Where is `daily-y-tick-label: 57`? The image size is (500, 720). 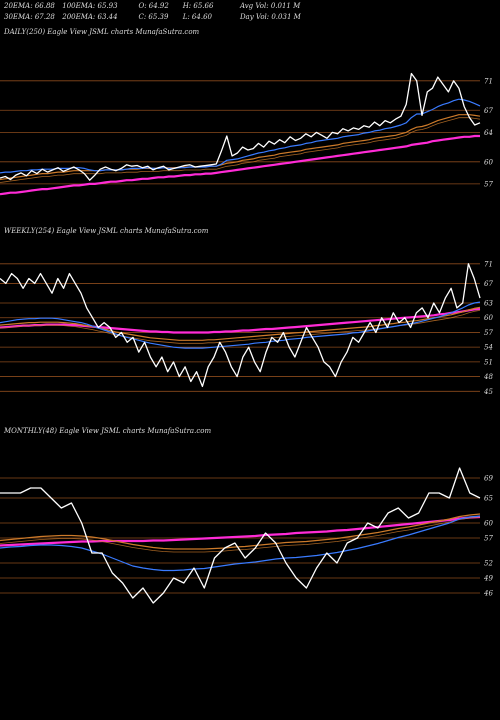
daily-y-tick-label: 57 is located at coordinates (488, 184).